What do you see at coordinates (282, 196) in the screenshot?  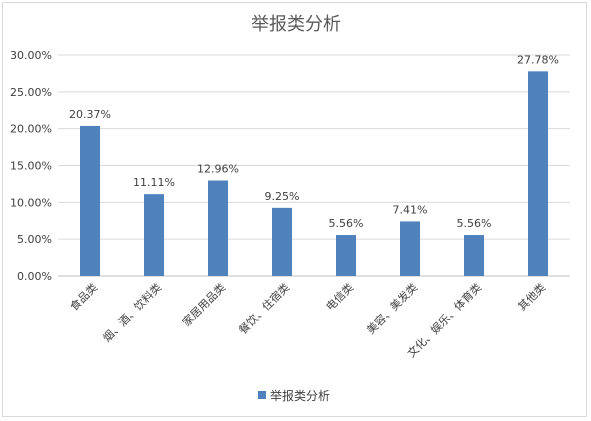 I see `data-label: 9.25%` at bounding box center [282, 196].